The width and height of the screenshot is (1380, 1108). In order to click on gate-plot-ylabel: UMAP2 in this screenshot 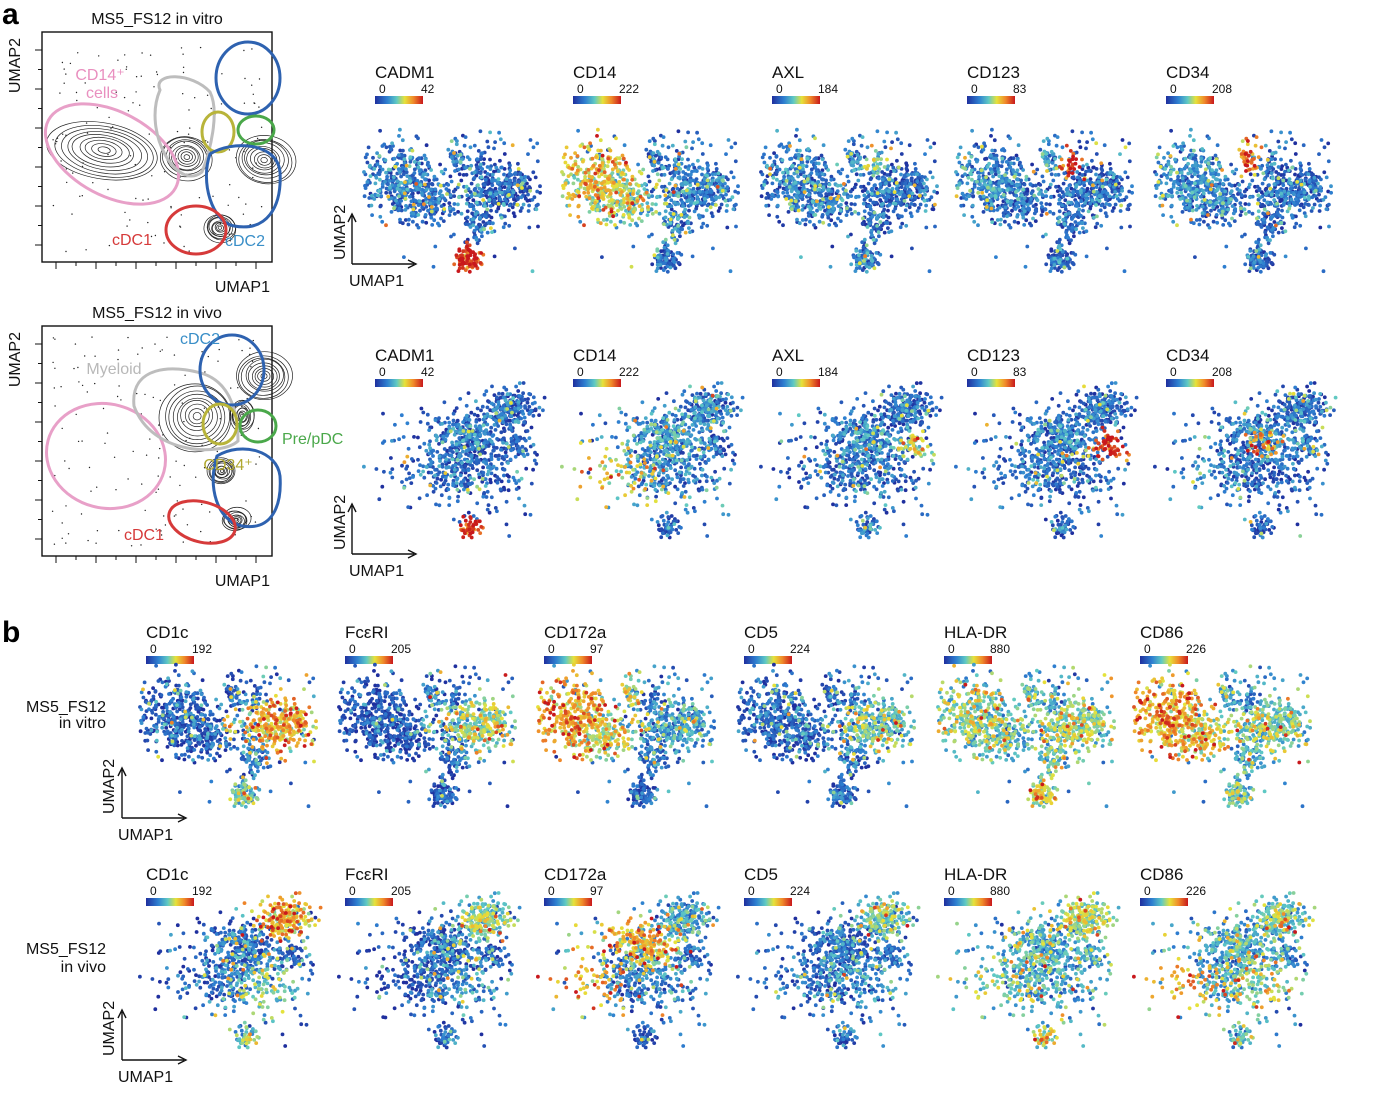, I will do `click(15, 65)`.